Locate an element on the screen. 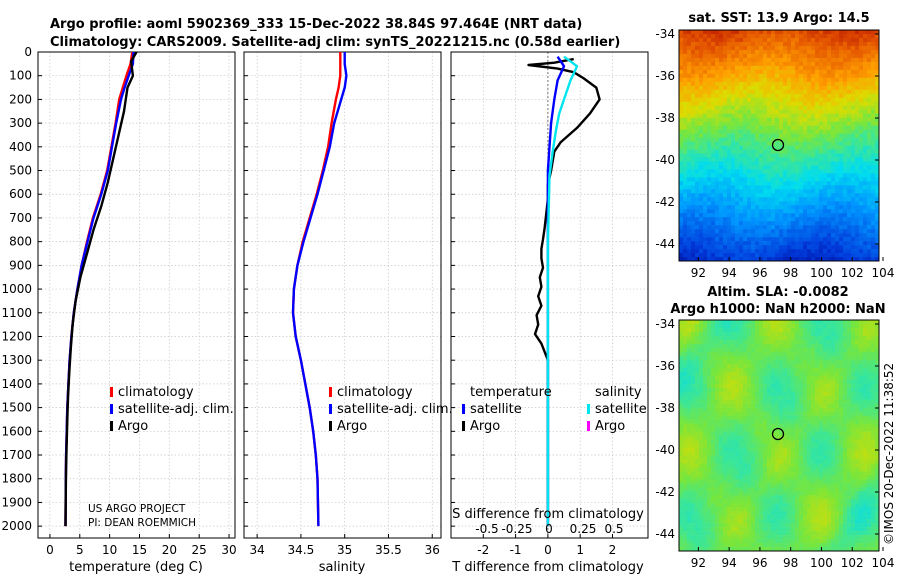 Image resolution: width=900 pixels, height=580 pixels. lon-tick-label: 100 is located at coordinates (821, 273).